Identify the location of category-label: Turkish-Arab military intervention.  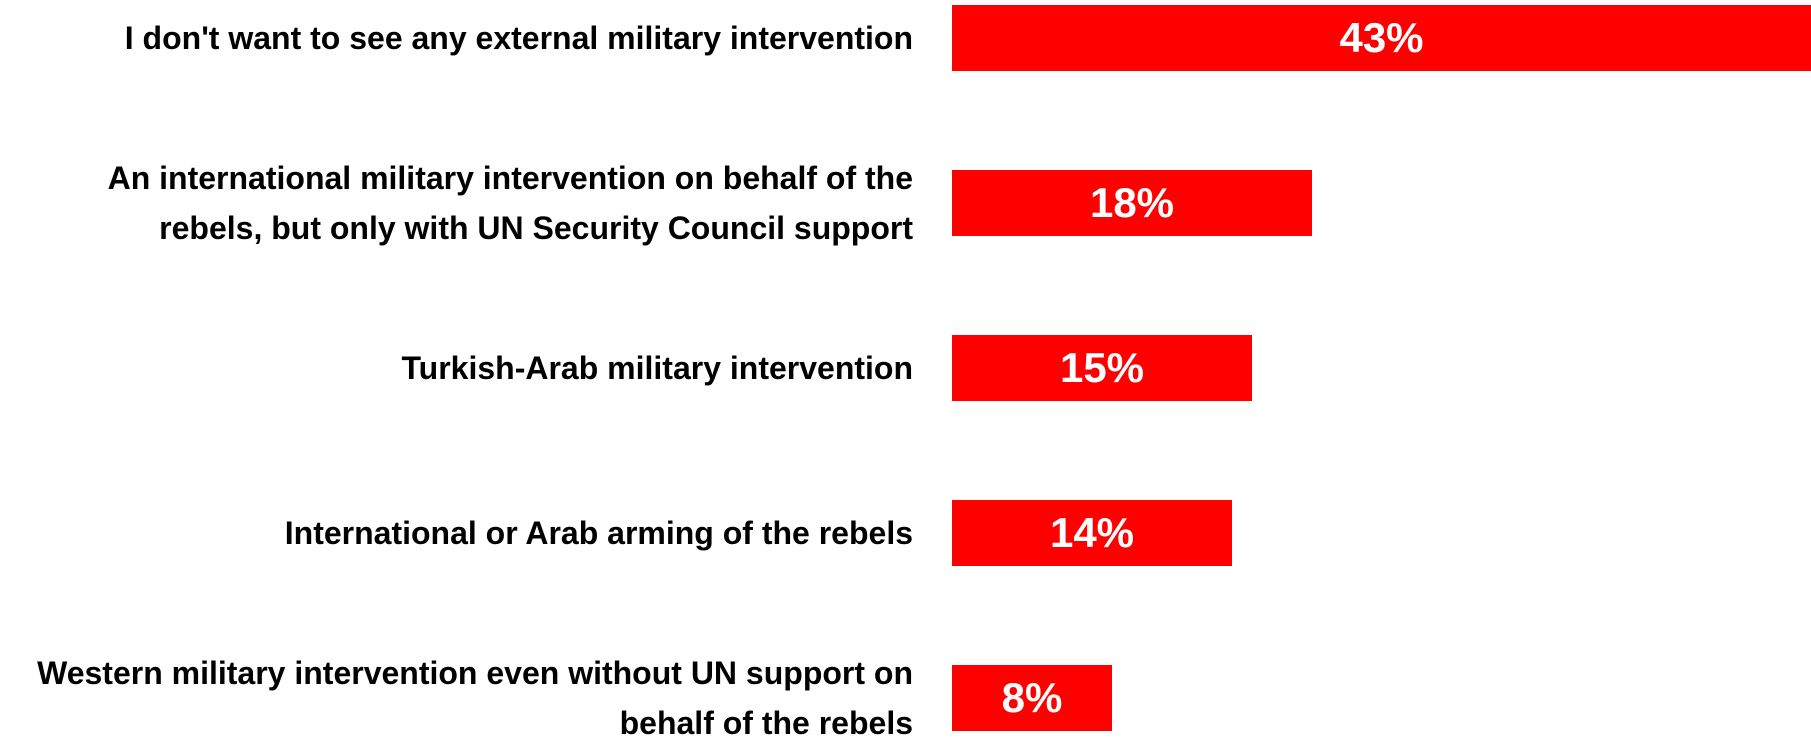
(657, 368).